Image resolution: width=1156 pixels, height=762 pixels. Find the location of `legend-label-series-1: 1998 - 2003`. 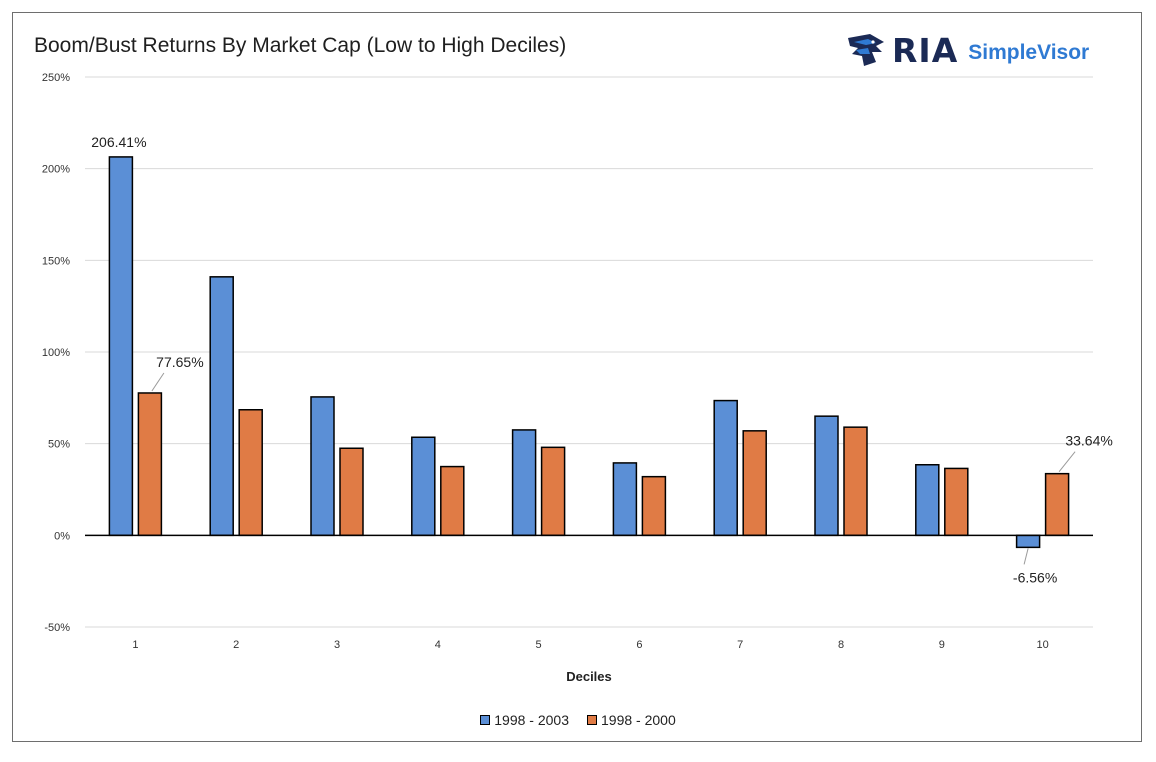

legend-label-series-1: 1998 - 2003 is located at coordinates (531, 720).